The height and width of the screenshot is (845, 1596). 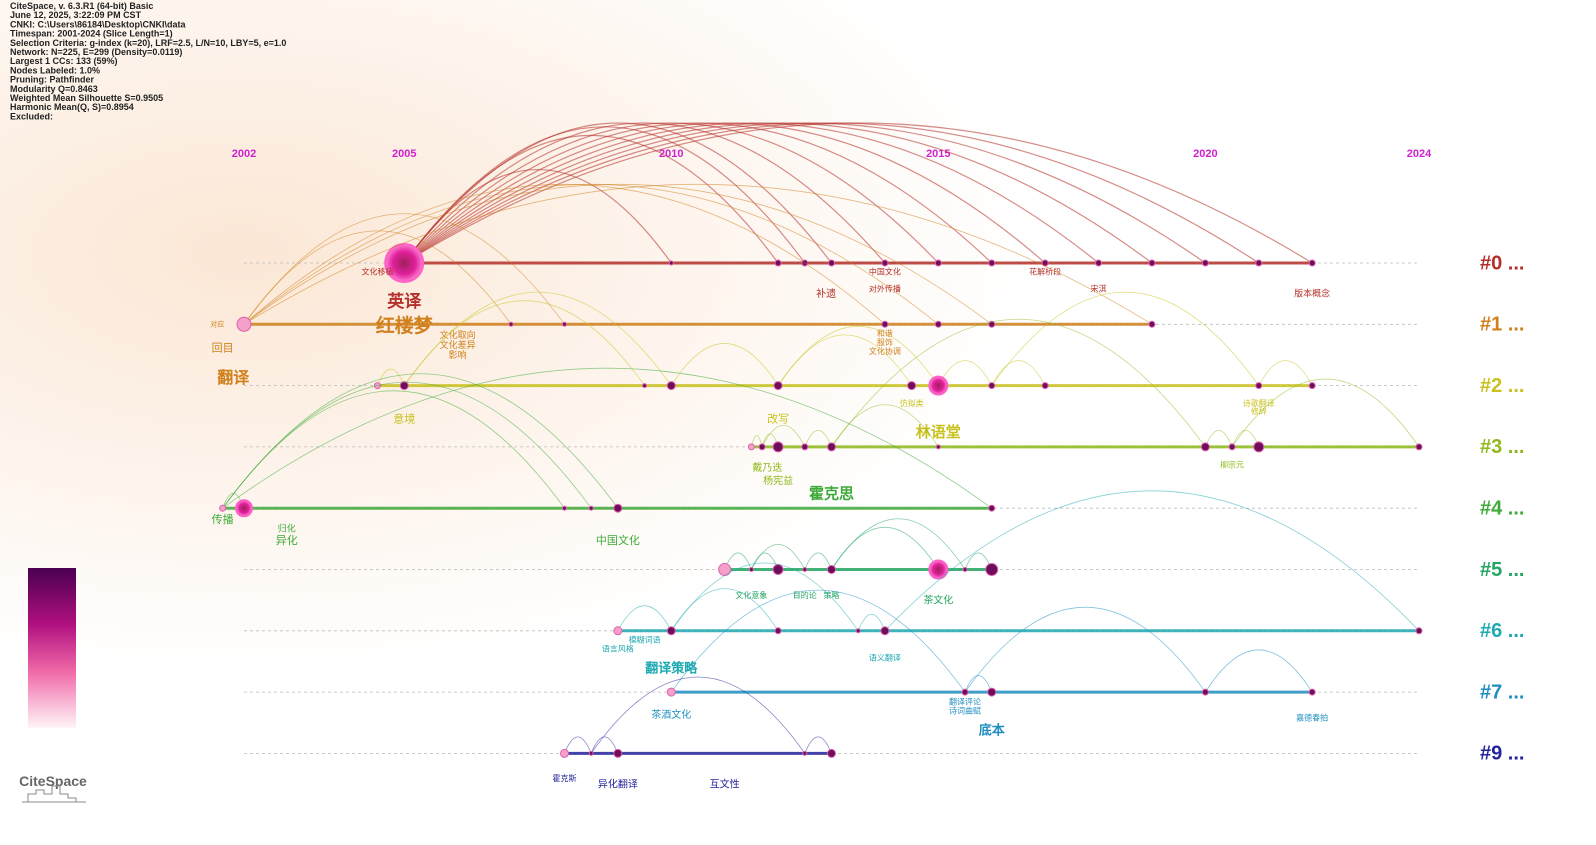 I want to click on node-label: 目的论, so click(x=805, y=595).